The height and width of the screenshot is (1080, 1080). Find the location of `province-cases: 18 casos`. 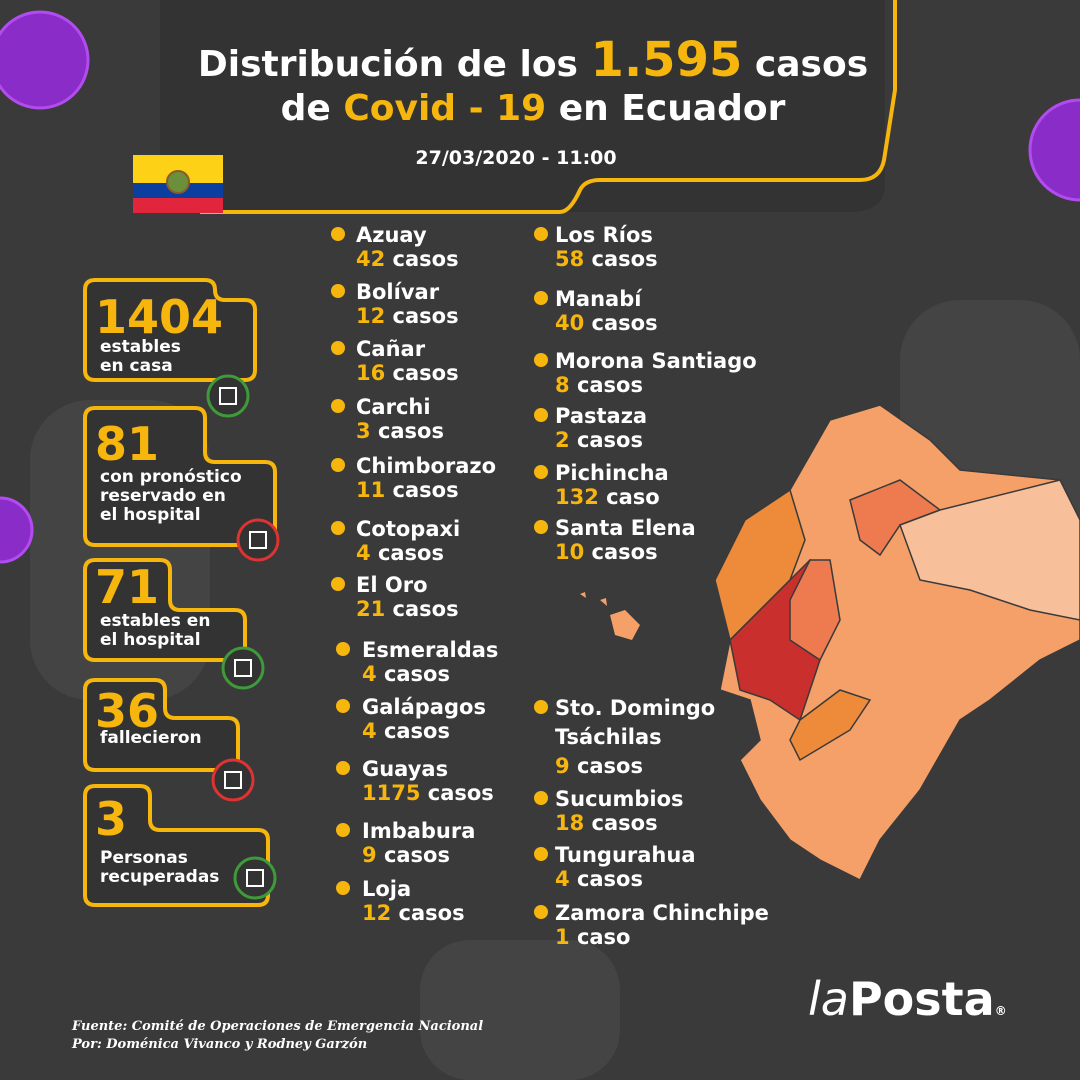

province-cases: 18 casos is located at coordinates (606, 823).